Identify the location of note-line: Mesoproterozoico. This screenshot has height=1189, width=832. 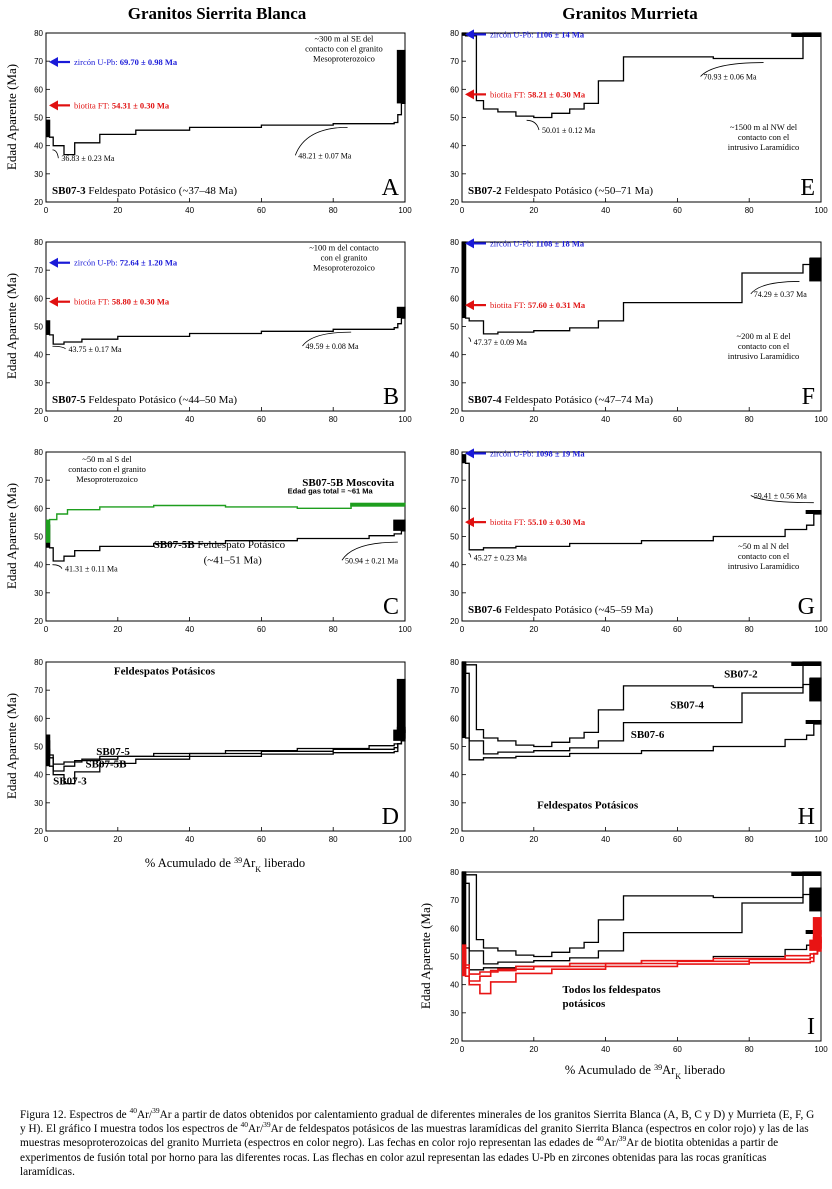
(344, 267).